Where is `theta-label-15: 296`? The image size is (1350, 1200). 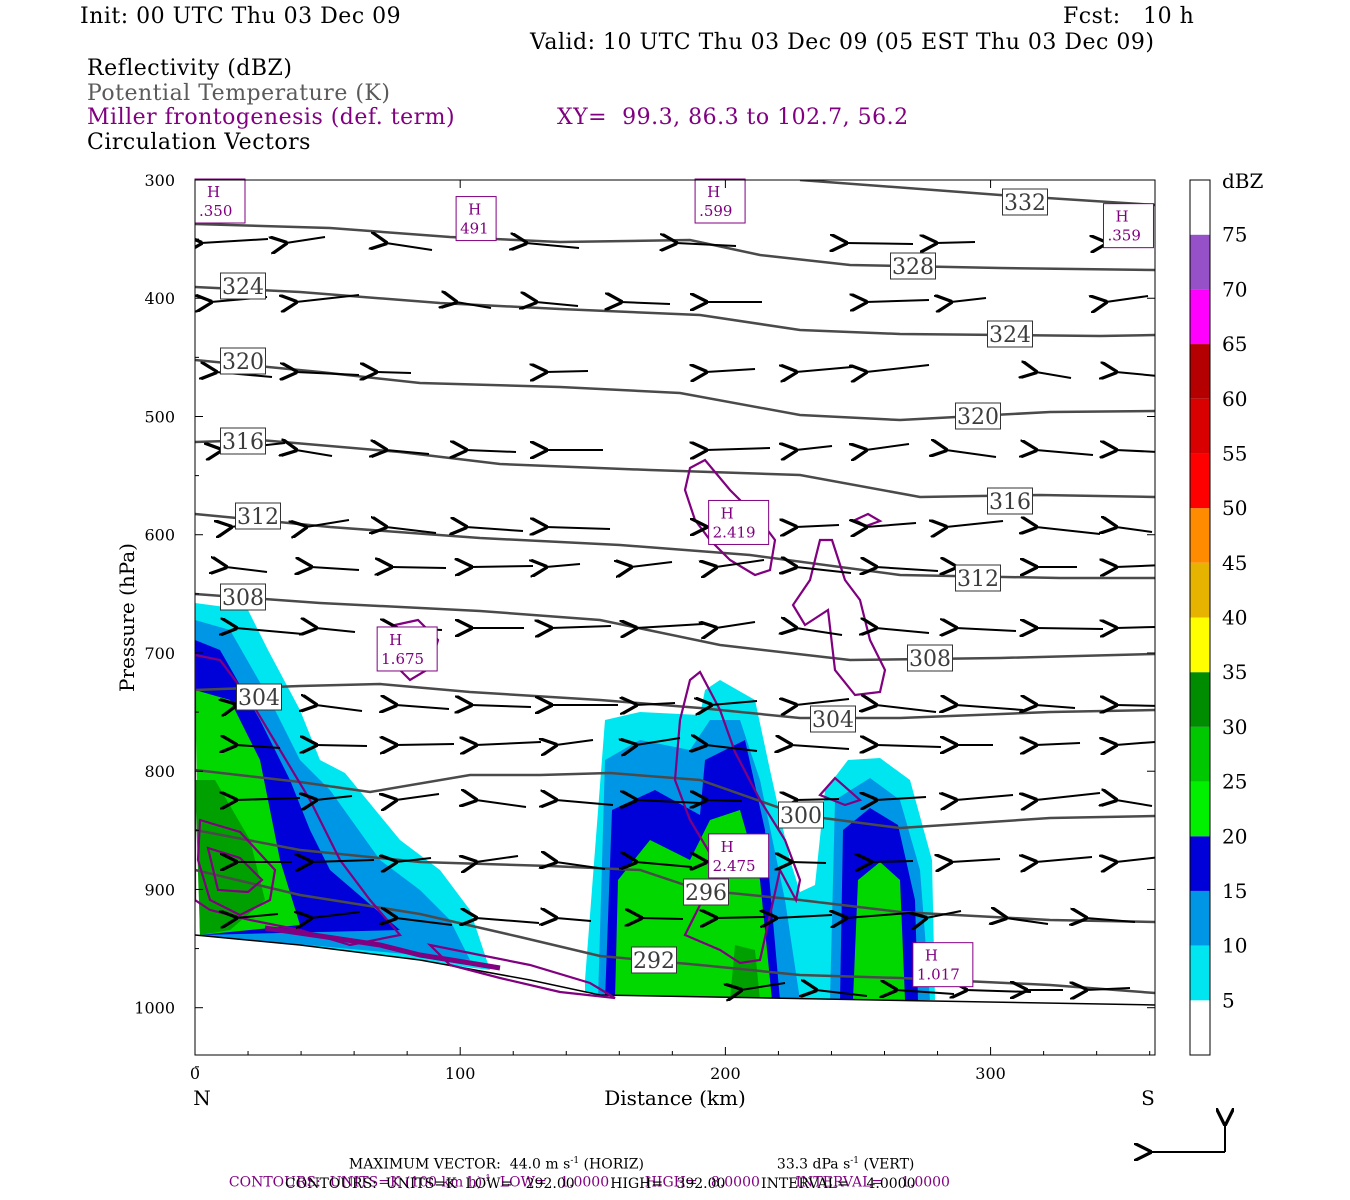
theta-label-15: 296 is located at coordinates (706, 893).